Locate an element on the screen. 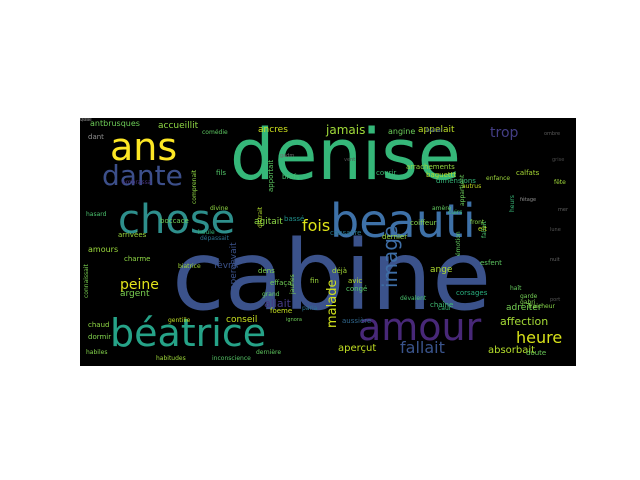  word-48: biatrice is located at coordinates (189, 266).